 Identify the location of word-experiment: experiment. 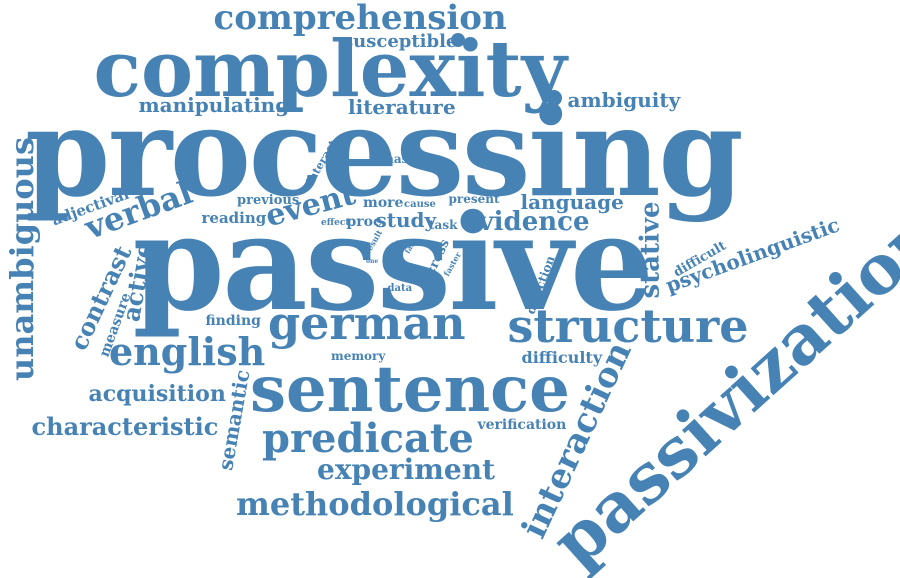
(406, 469).